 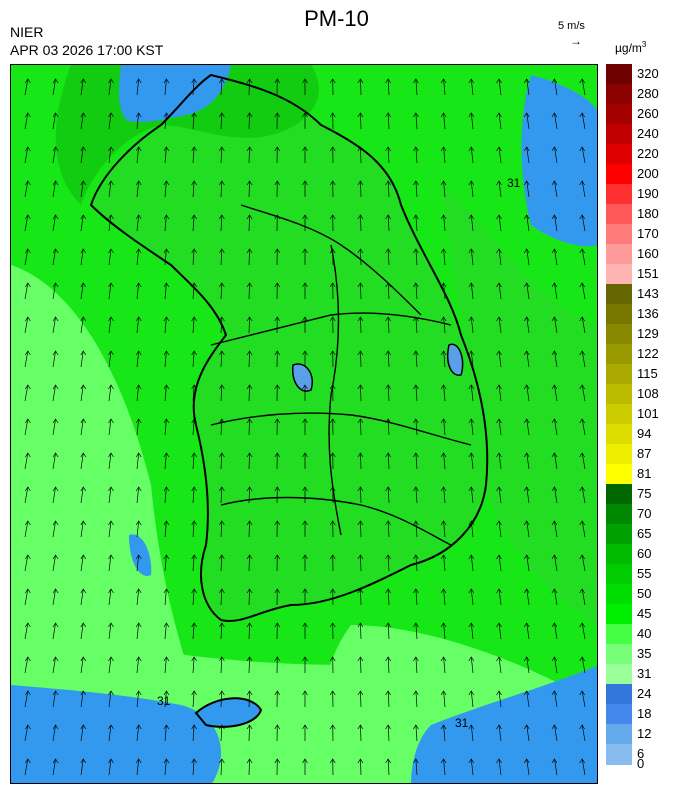 What do you see at coordinates (559, 161) in the screenshot?
I see `clean-air-northeast` at bounding box center [559, 161].